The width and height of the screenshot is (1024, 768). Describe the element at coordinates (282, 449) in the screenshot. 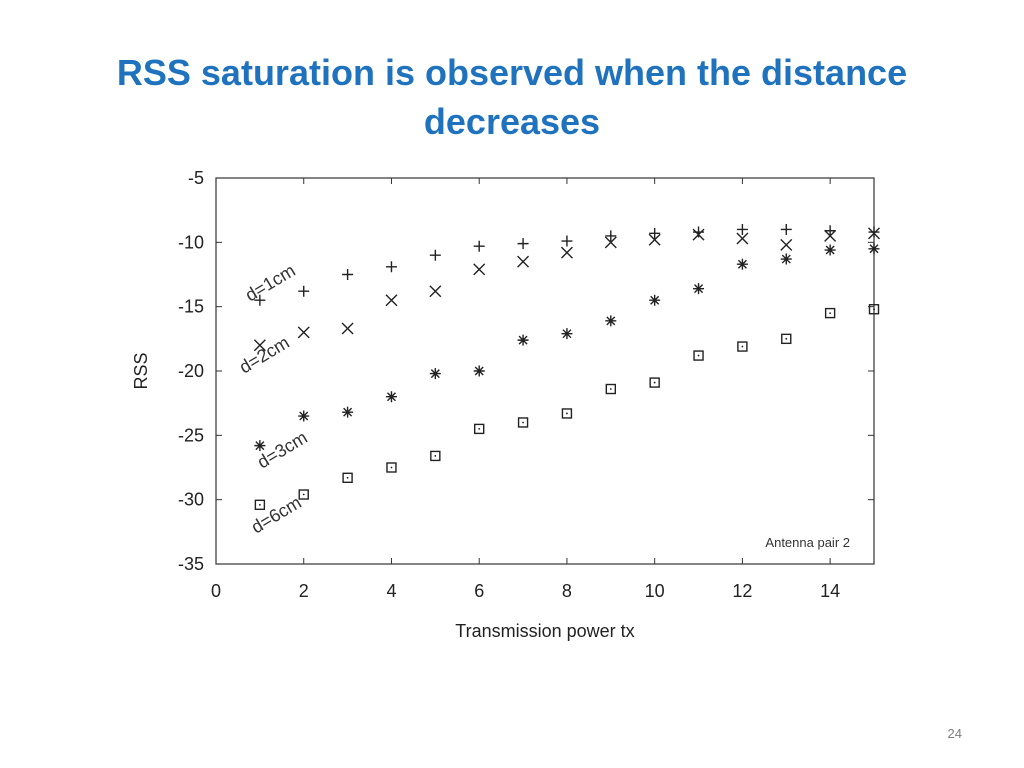

I see `series-label: d=3cm` at that location.